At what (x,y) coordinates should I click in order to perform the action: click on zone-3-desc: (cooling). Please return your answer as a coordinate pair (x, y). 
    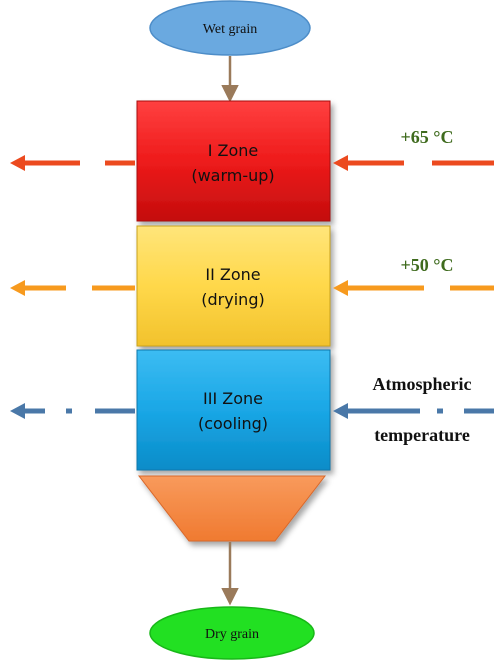
    Looking at the image, I should click on (233, 423).